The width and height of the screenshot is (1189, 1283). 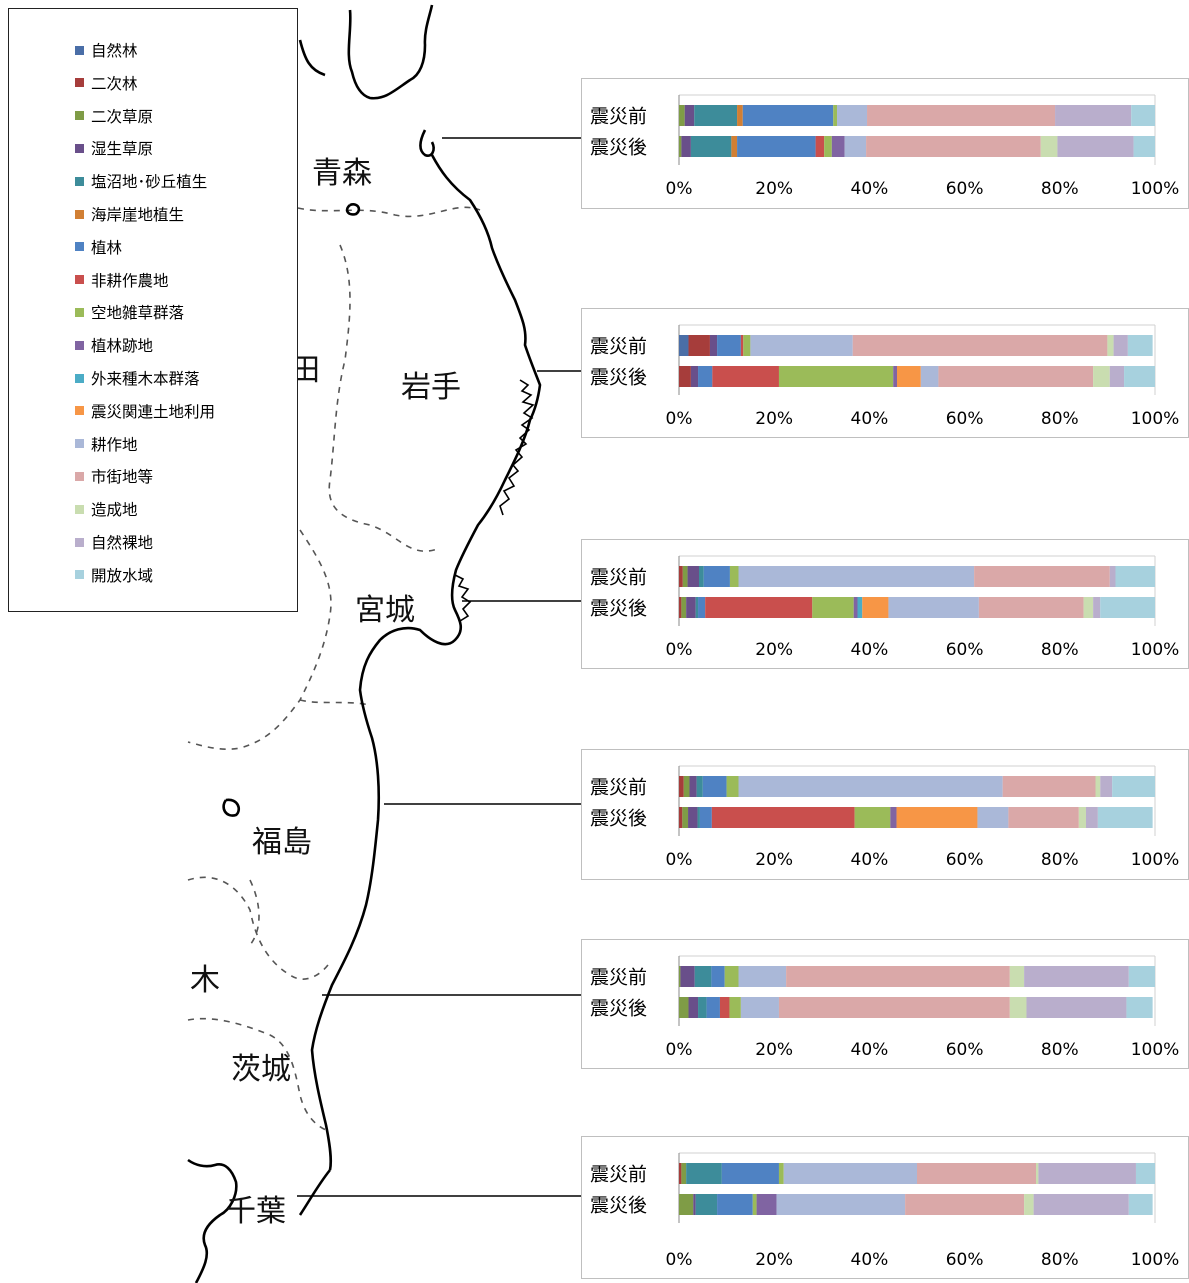 What do you see at coordinates (122, 346) in the screenshot?
I see `legend-label: 植林跡地` at bounding box center [122, 346].